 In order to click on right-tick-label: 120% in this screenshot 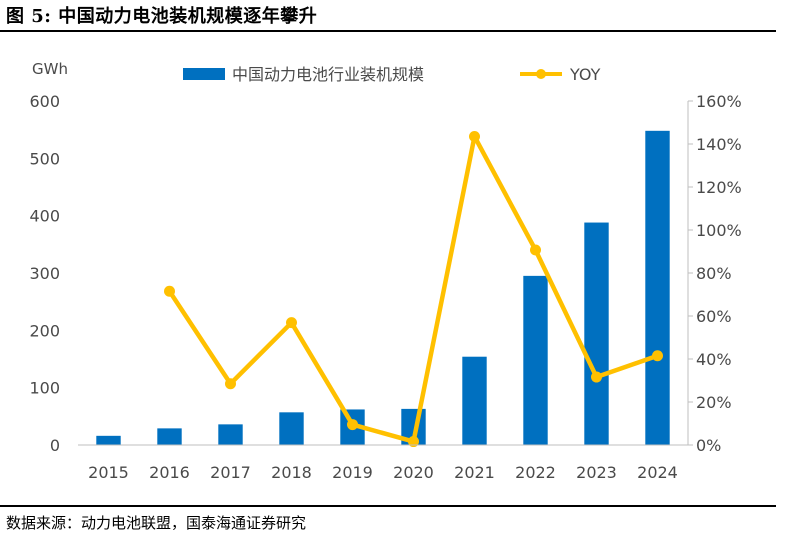, I will do `click(719, 187)`.